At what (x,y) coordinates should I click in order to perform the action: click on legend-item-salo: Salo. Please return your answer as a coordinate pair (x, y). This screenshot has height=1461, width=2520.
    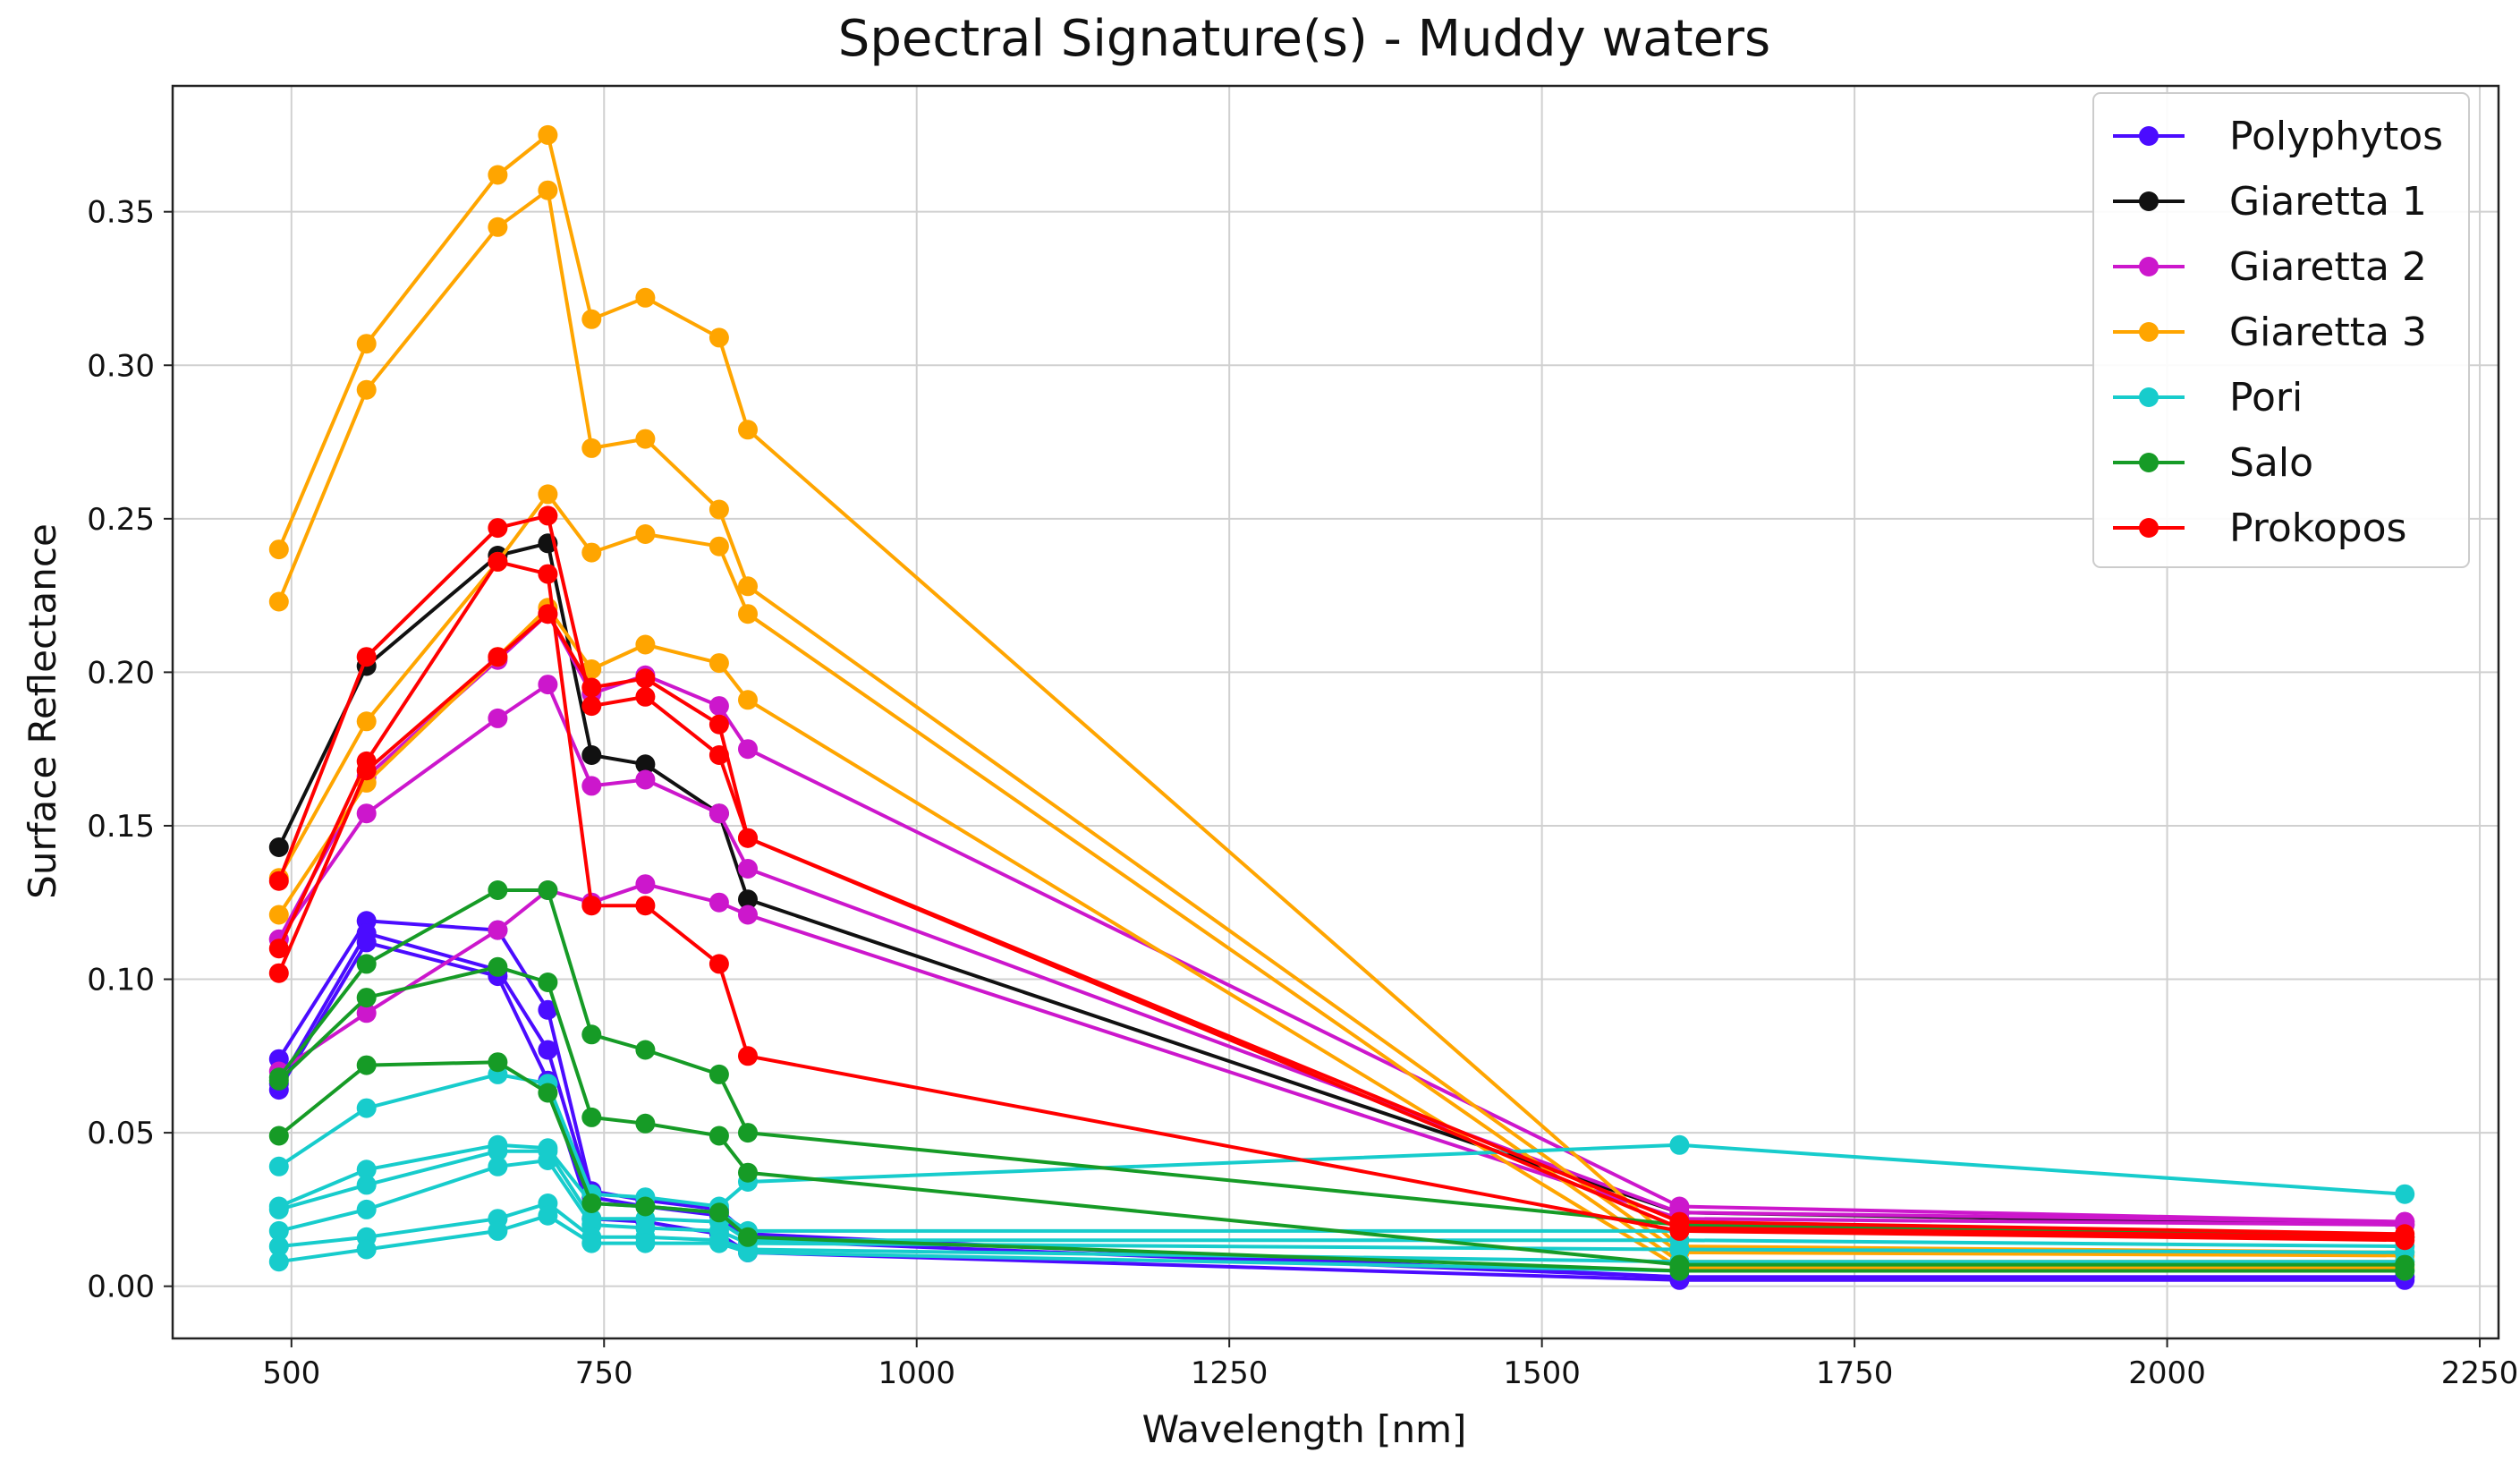
    Looking at the image, I should click on (2213, 463).